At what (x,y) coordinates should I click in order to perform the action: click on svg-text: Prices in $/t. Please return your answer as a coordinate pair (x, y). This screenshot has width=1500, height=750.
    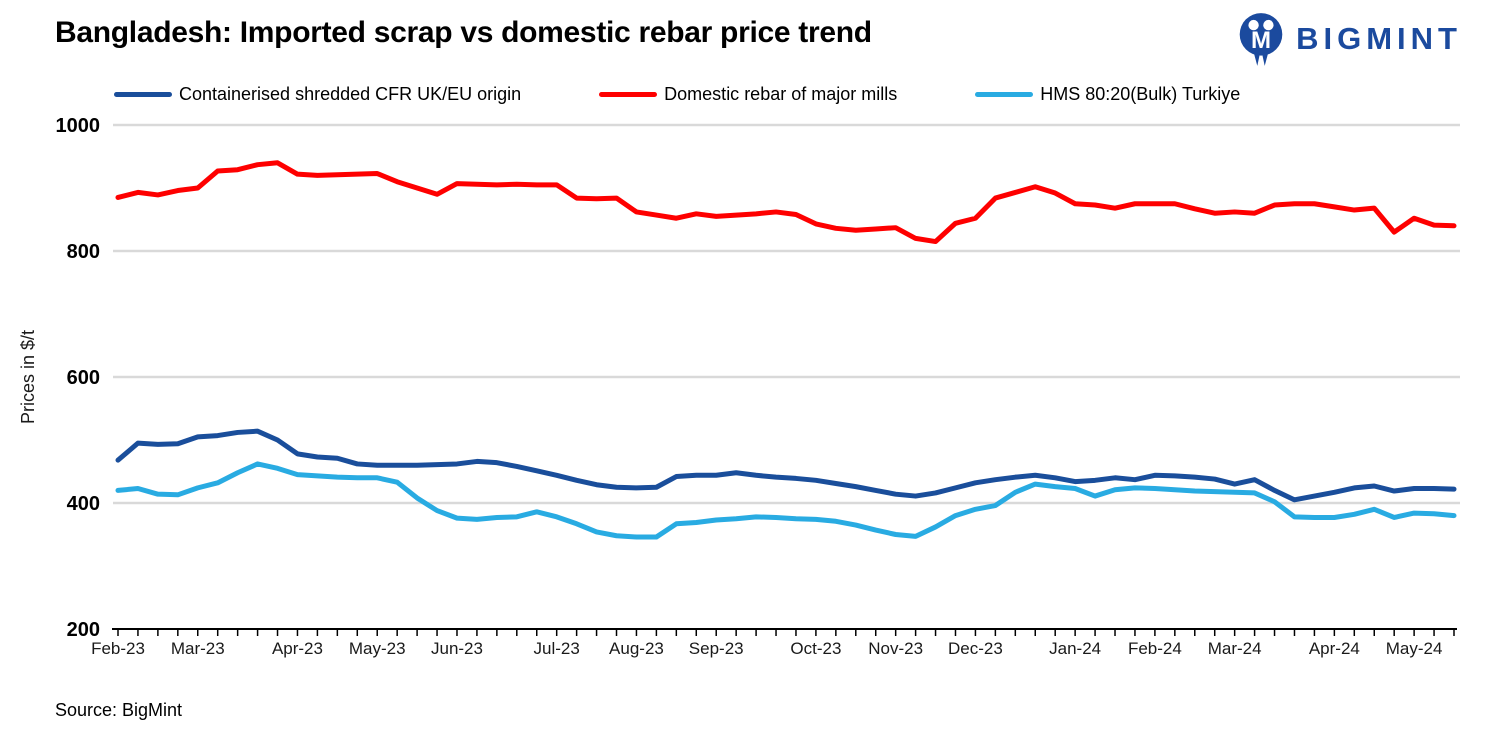
    Looking at the image, I should click on (28, 377).